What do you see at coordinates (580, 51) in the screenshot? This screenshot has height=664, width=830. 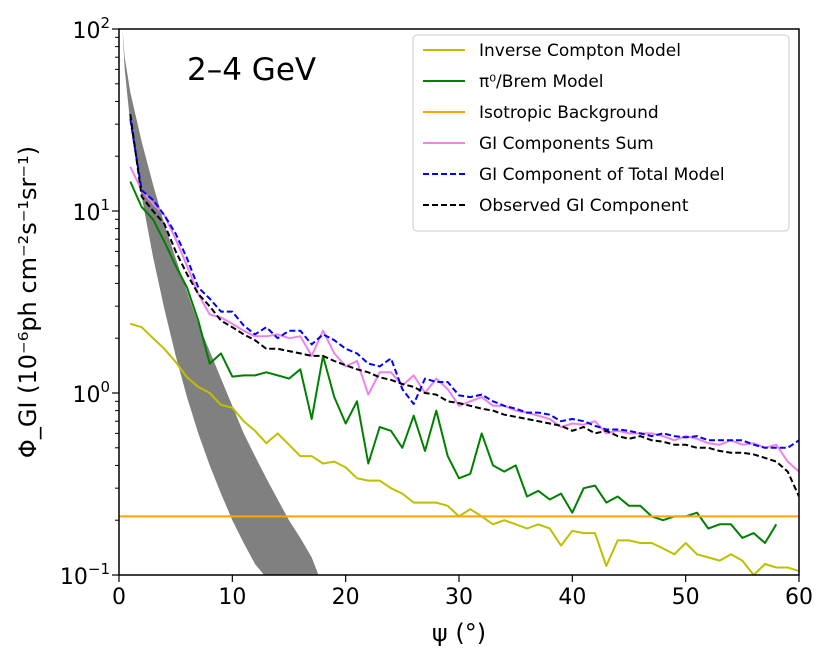 I see `legend-label: Inverse Compton Model` at bounding box center [580, 51].